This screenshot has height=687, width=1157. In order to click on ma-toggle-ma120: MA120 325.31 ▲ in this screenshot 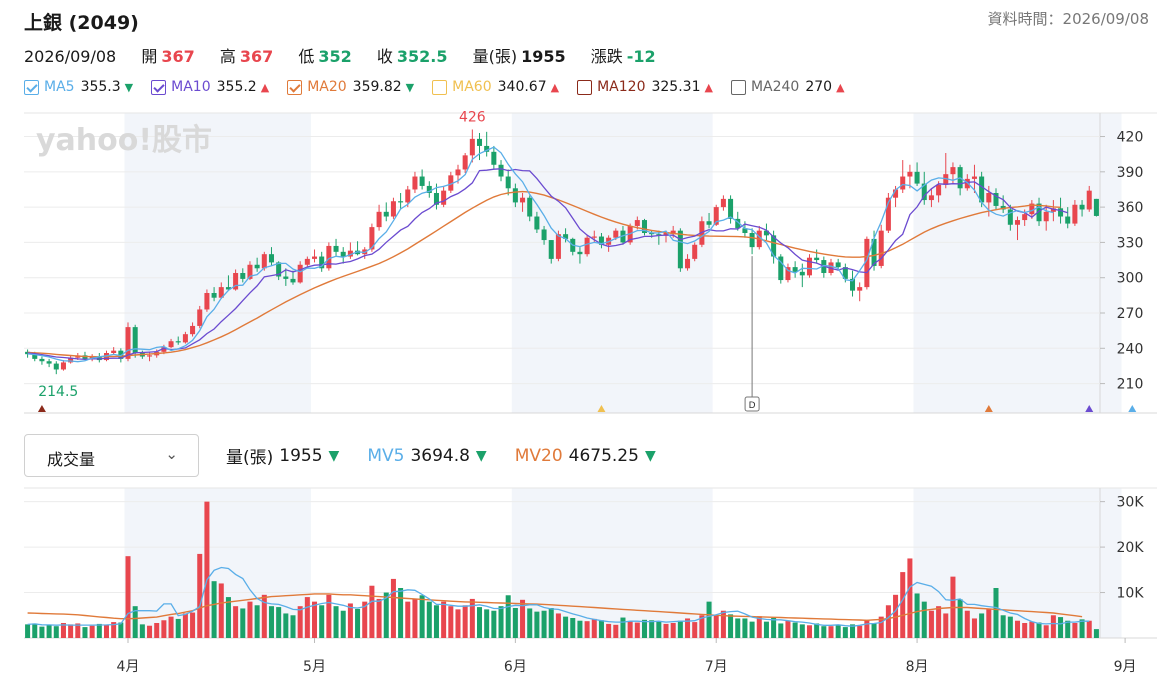, I will do `click(645, 87)`.